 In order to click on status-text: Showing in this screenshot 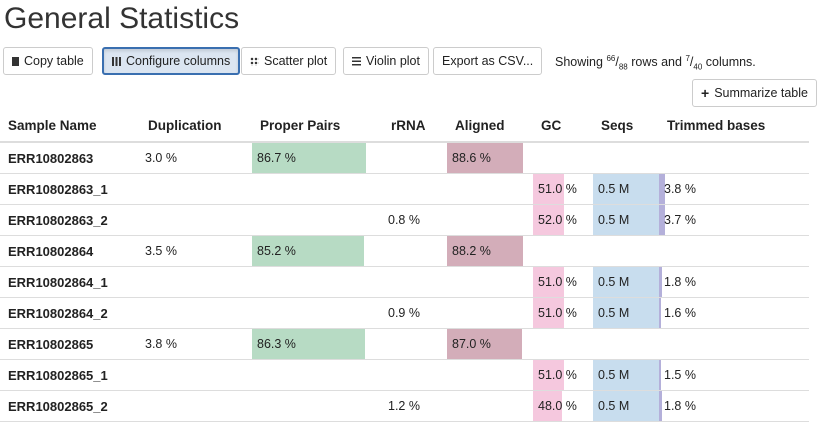, I will do `click(579, 62)`.